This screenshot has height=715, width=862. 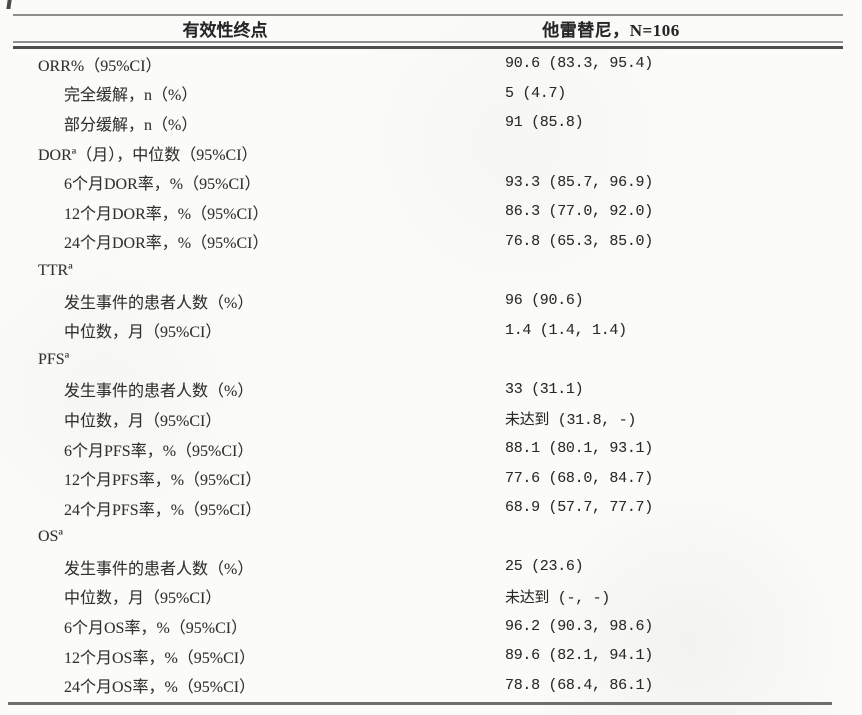 What do you see at coordinates (160, 688) in the screenshot?
I see `endpoint-label: 24个月OS率，%（95%CI）` at bounding box center [160, 688].